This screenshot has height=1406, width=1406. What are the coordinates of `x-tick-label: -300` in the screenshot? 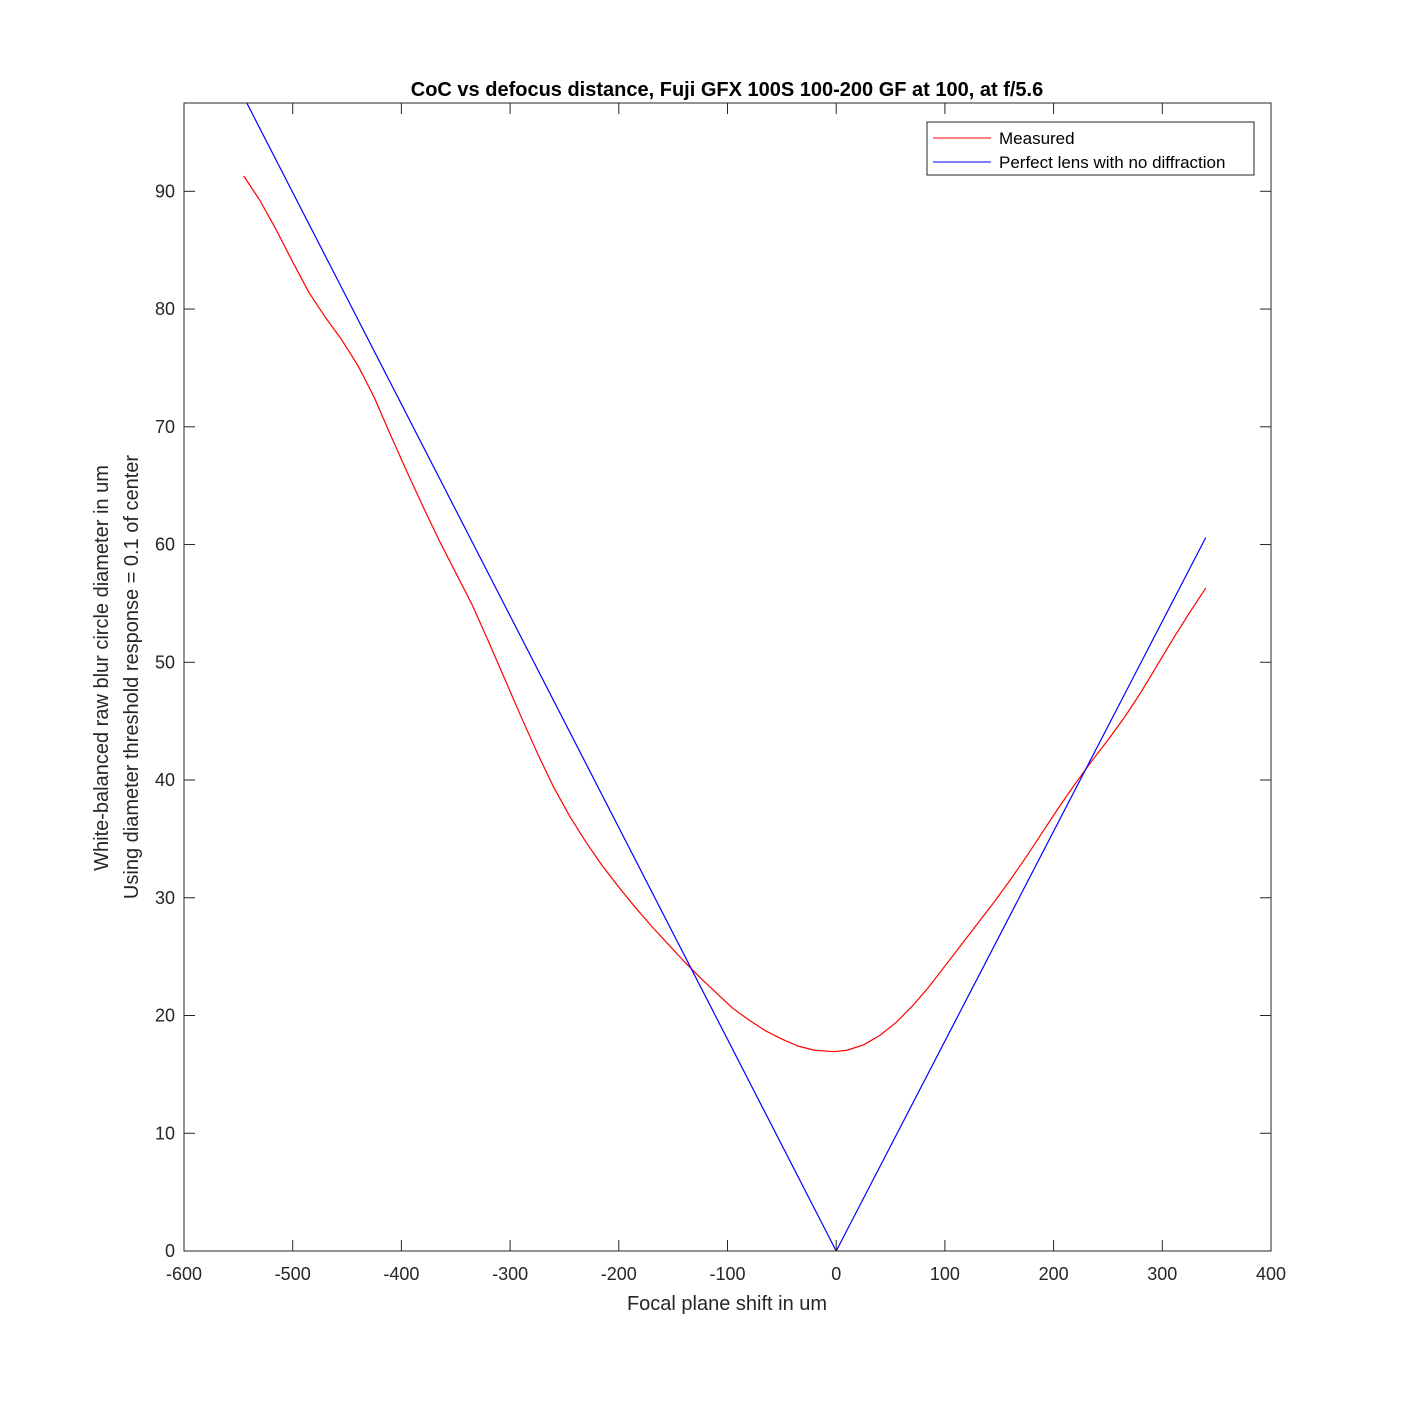 It's located at (510, 1274).